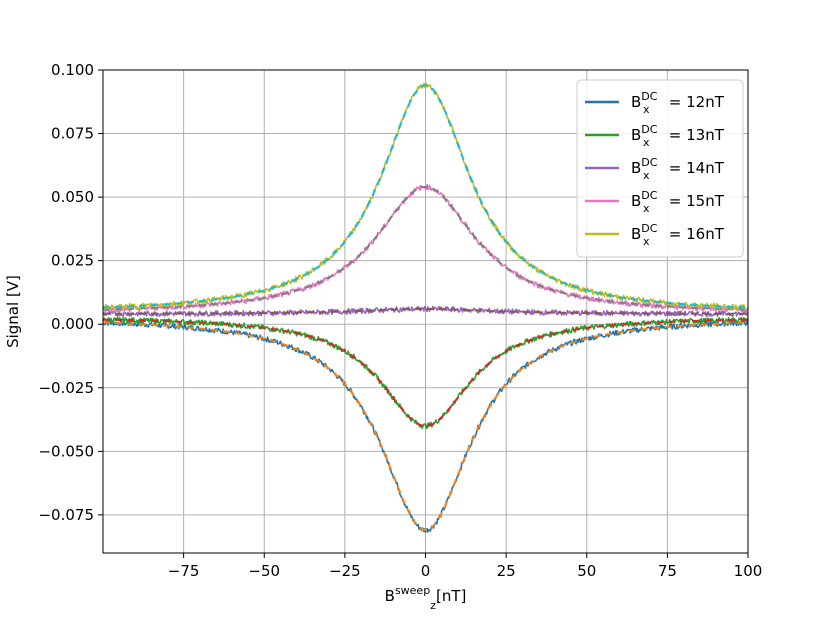 This screenshot has width=831, height=622. What do you see at coordinates (426, 571) in the screenshot?
I see `x-tick-label: 0` at bounding box center [426, 571].